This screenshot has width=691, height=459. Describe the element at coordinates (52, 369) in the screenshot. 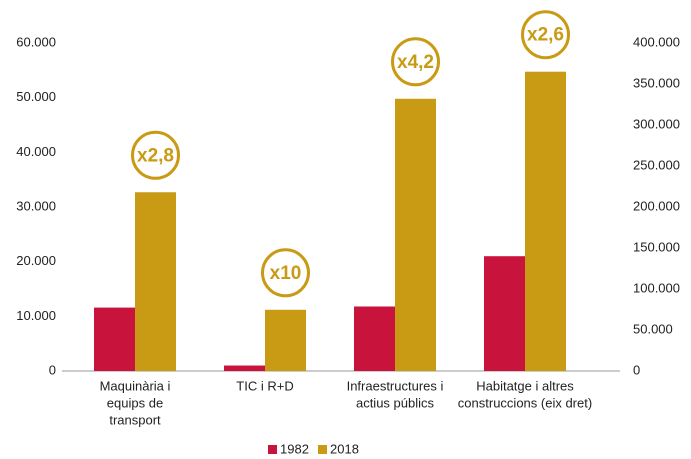

I see `y-tick-label: 0` at that location.